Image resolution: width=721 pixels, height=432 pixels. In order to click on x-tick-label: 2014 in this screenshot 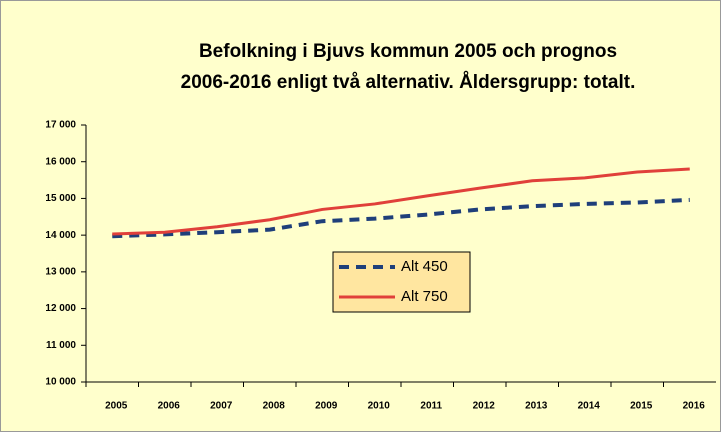, I will do `click(589, 406)`.